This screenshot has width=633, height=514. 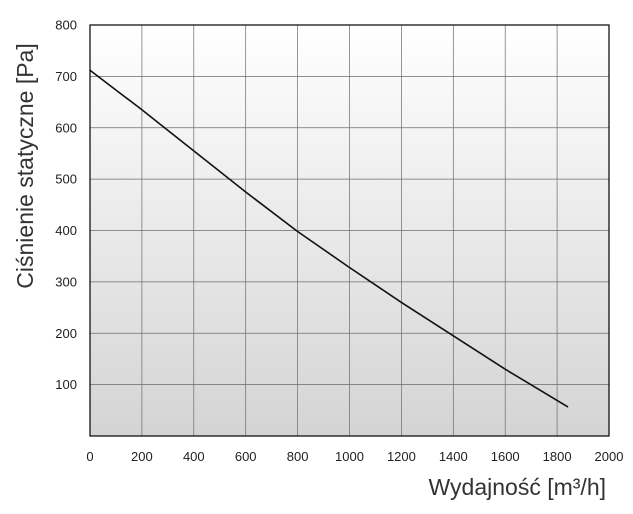 What do you see at coordinates (142, 456) in the screenshot?
I see `x-tick-label: 200` at bounding box center [142, 456].